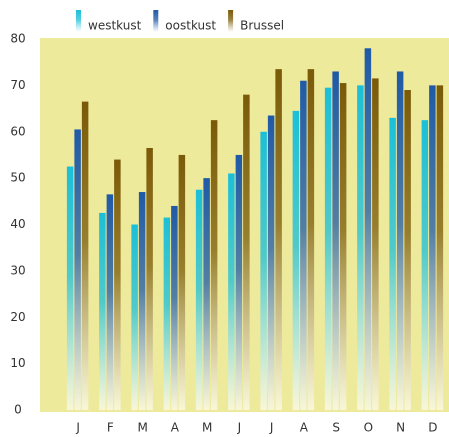  What do you see at coordinates (18, 410) in the screenshot?
I see `y-tick-label: 0` at bounding box center [18, 410].